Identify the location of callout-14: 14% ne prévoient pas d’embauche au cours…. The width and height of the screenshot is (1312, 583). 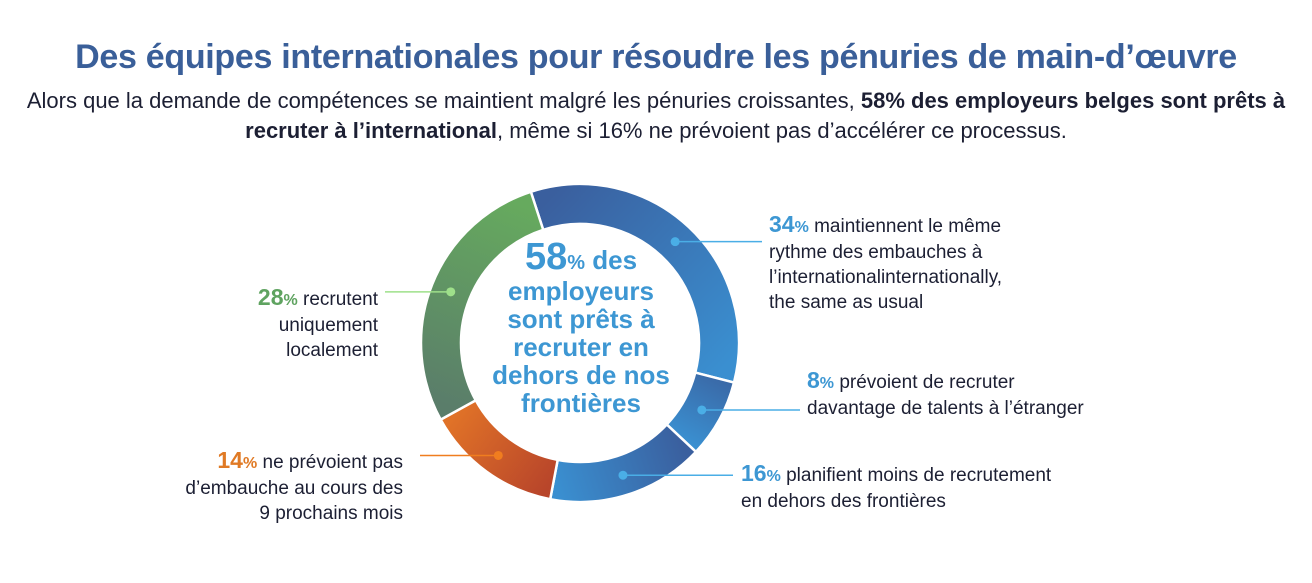
(276, 487).